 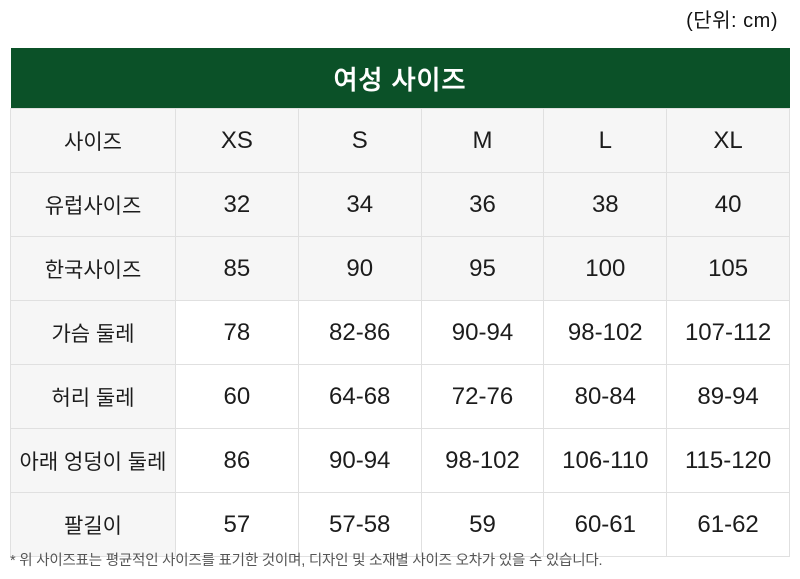 I want to click on value-cell: M, so click(x=482, y=140).